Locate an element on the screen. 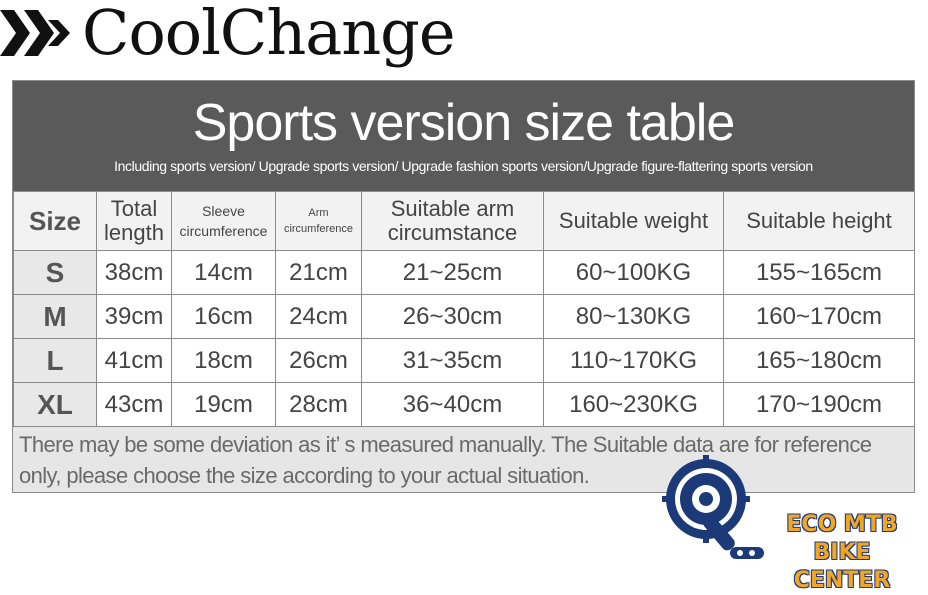  coolchange-logo-icon is located at coordinates (35, 33).